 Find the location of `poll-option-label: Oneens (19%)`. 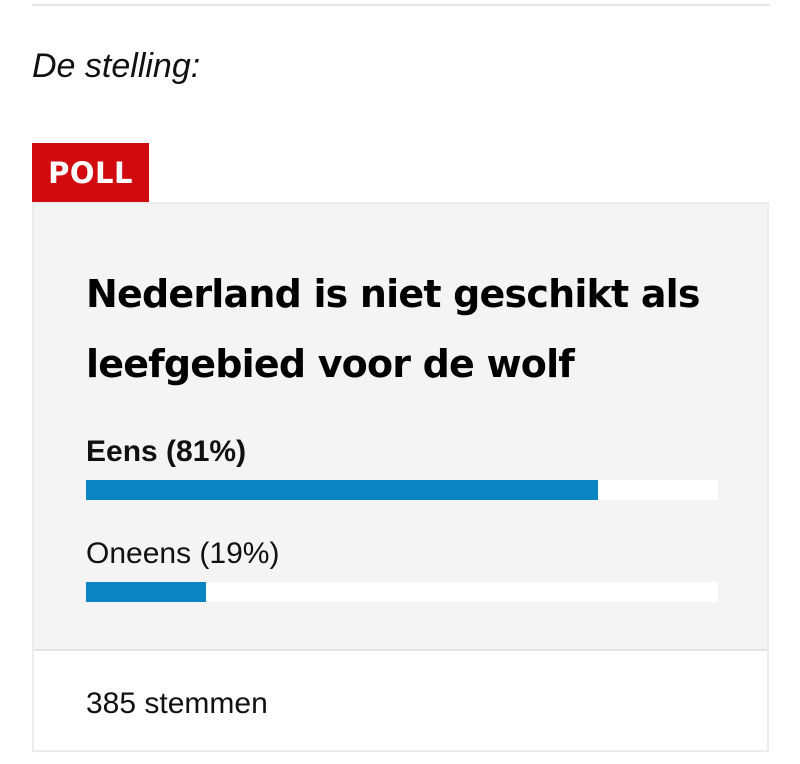

poll-option-label: Oneens (19%) is located at coordinates (183, 553).